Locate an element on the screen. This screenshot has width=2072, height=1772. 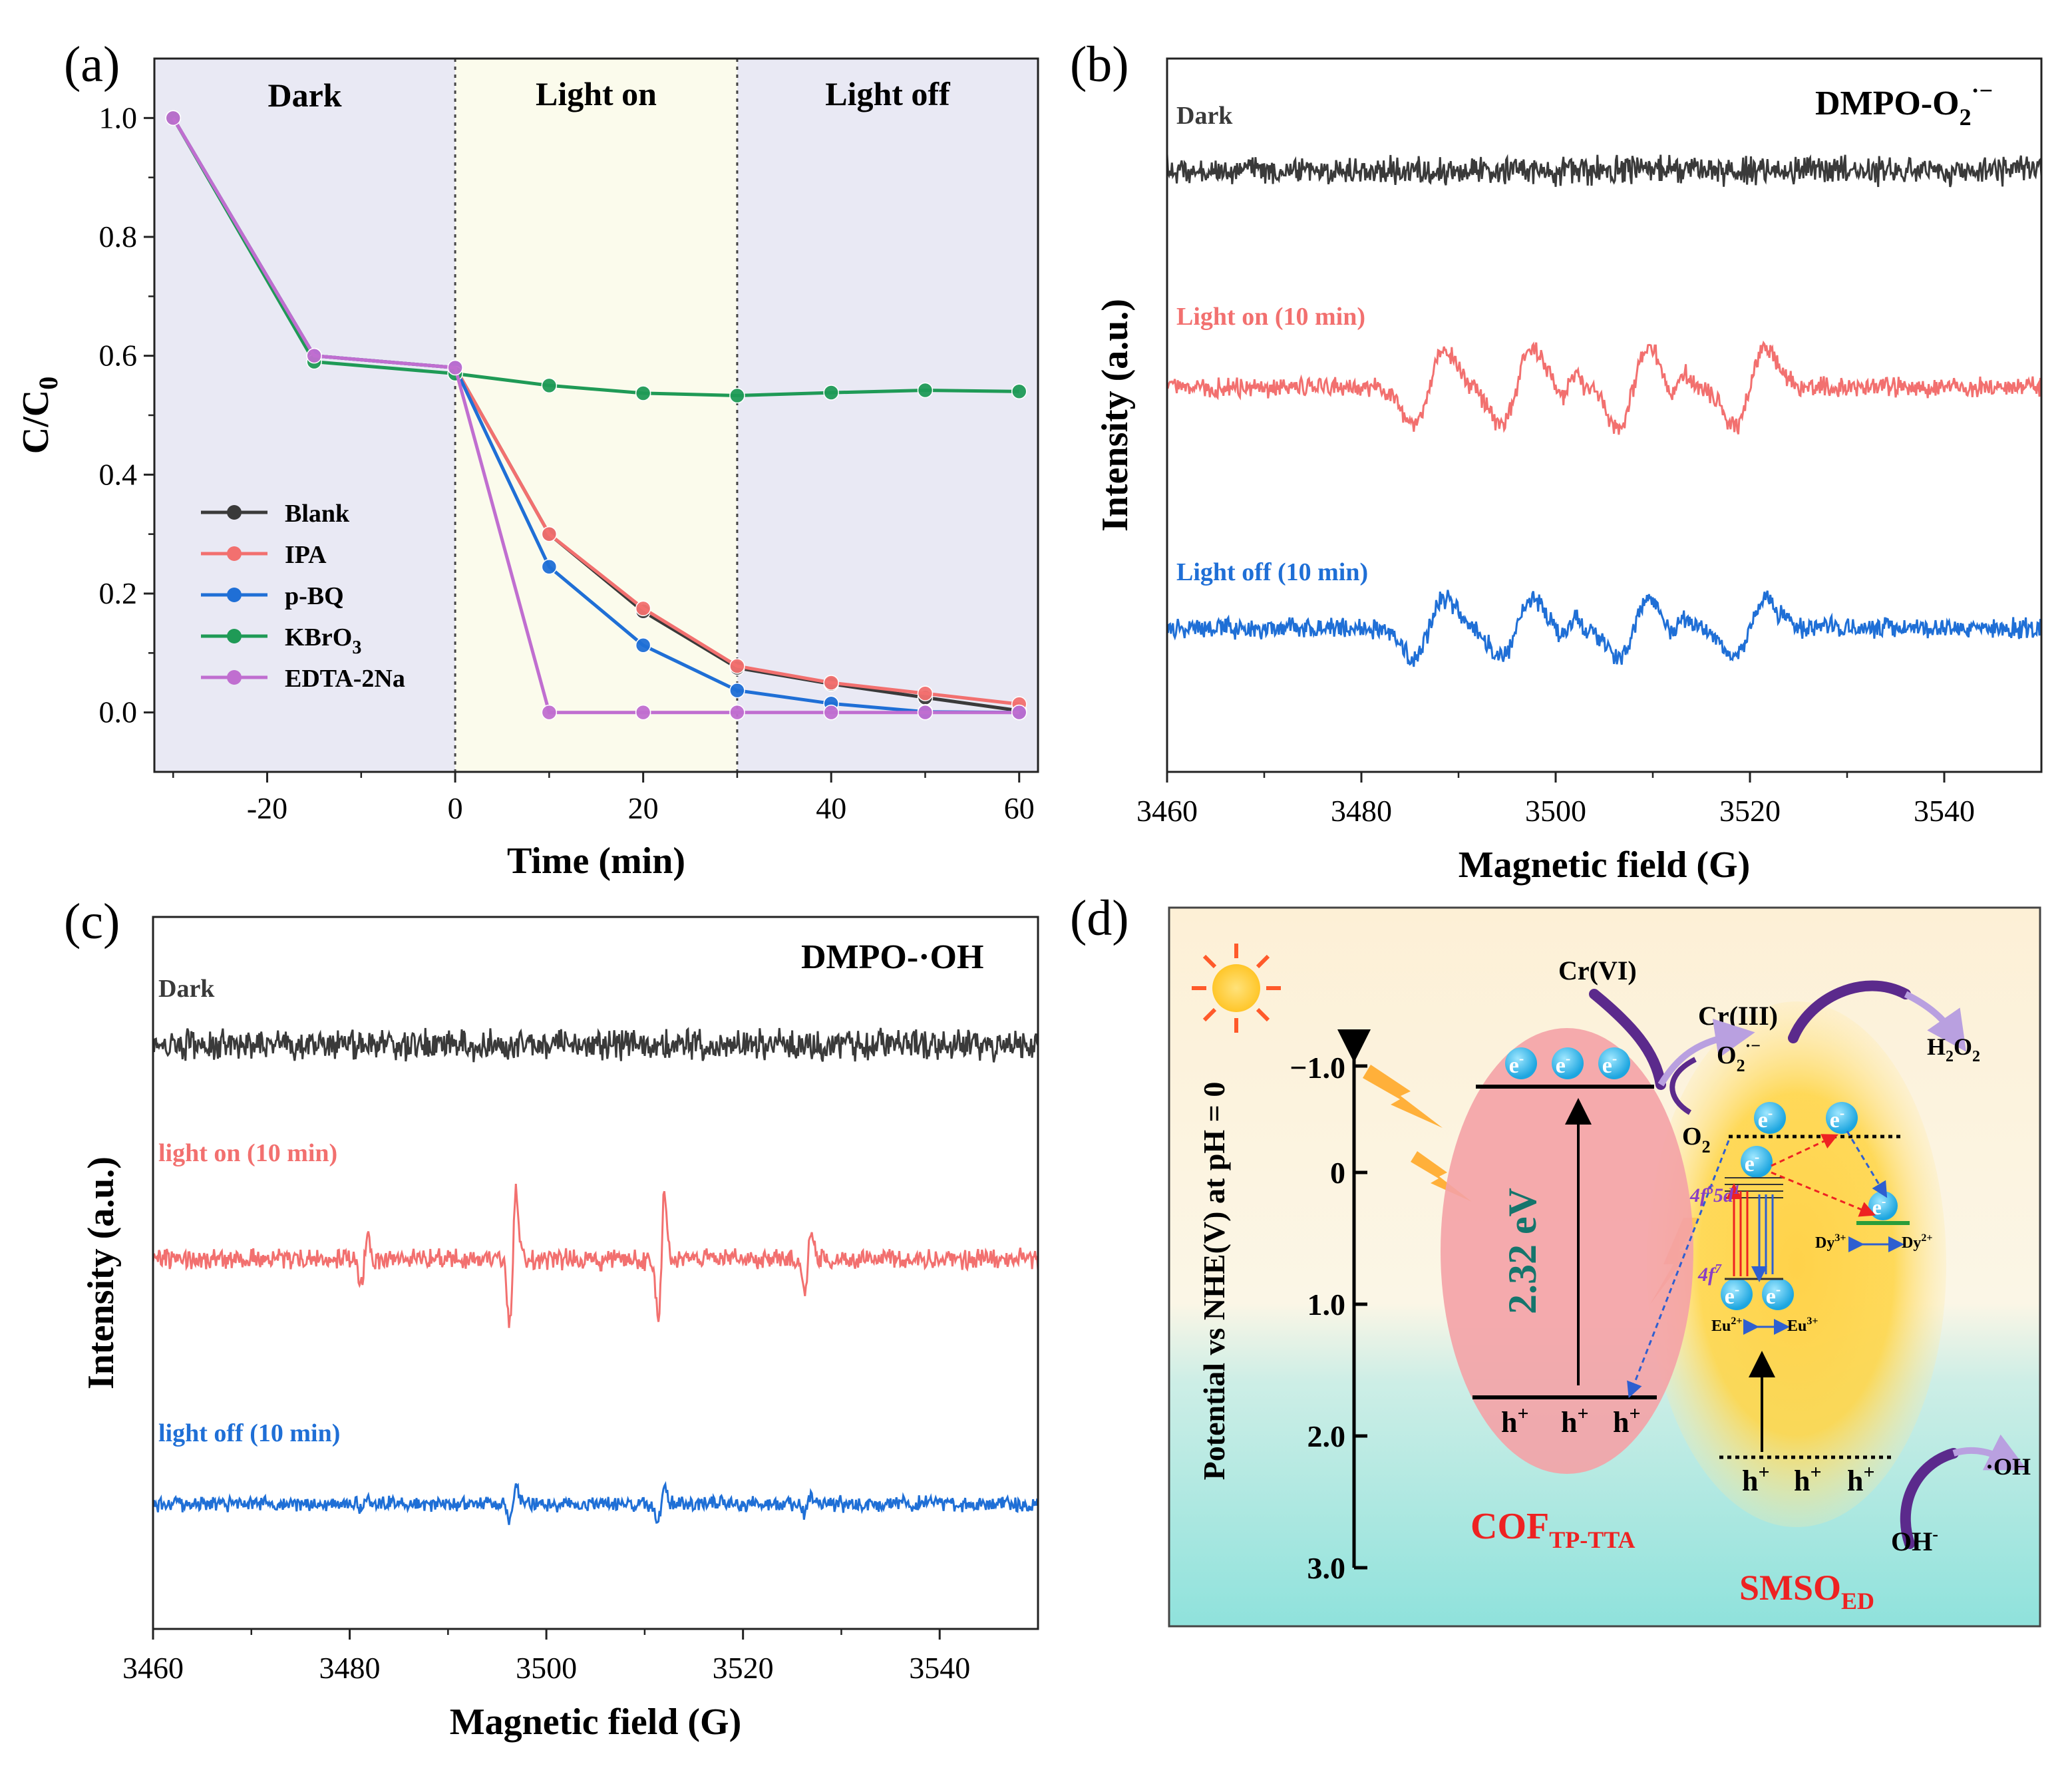
legend-label: EDTA-2Na is located at coordinates (345, 679).